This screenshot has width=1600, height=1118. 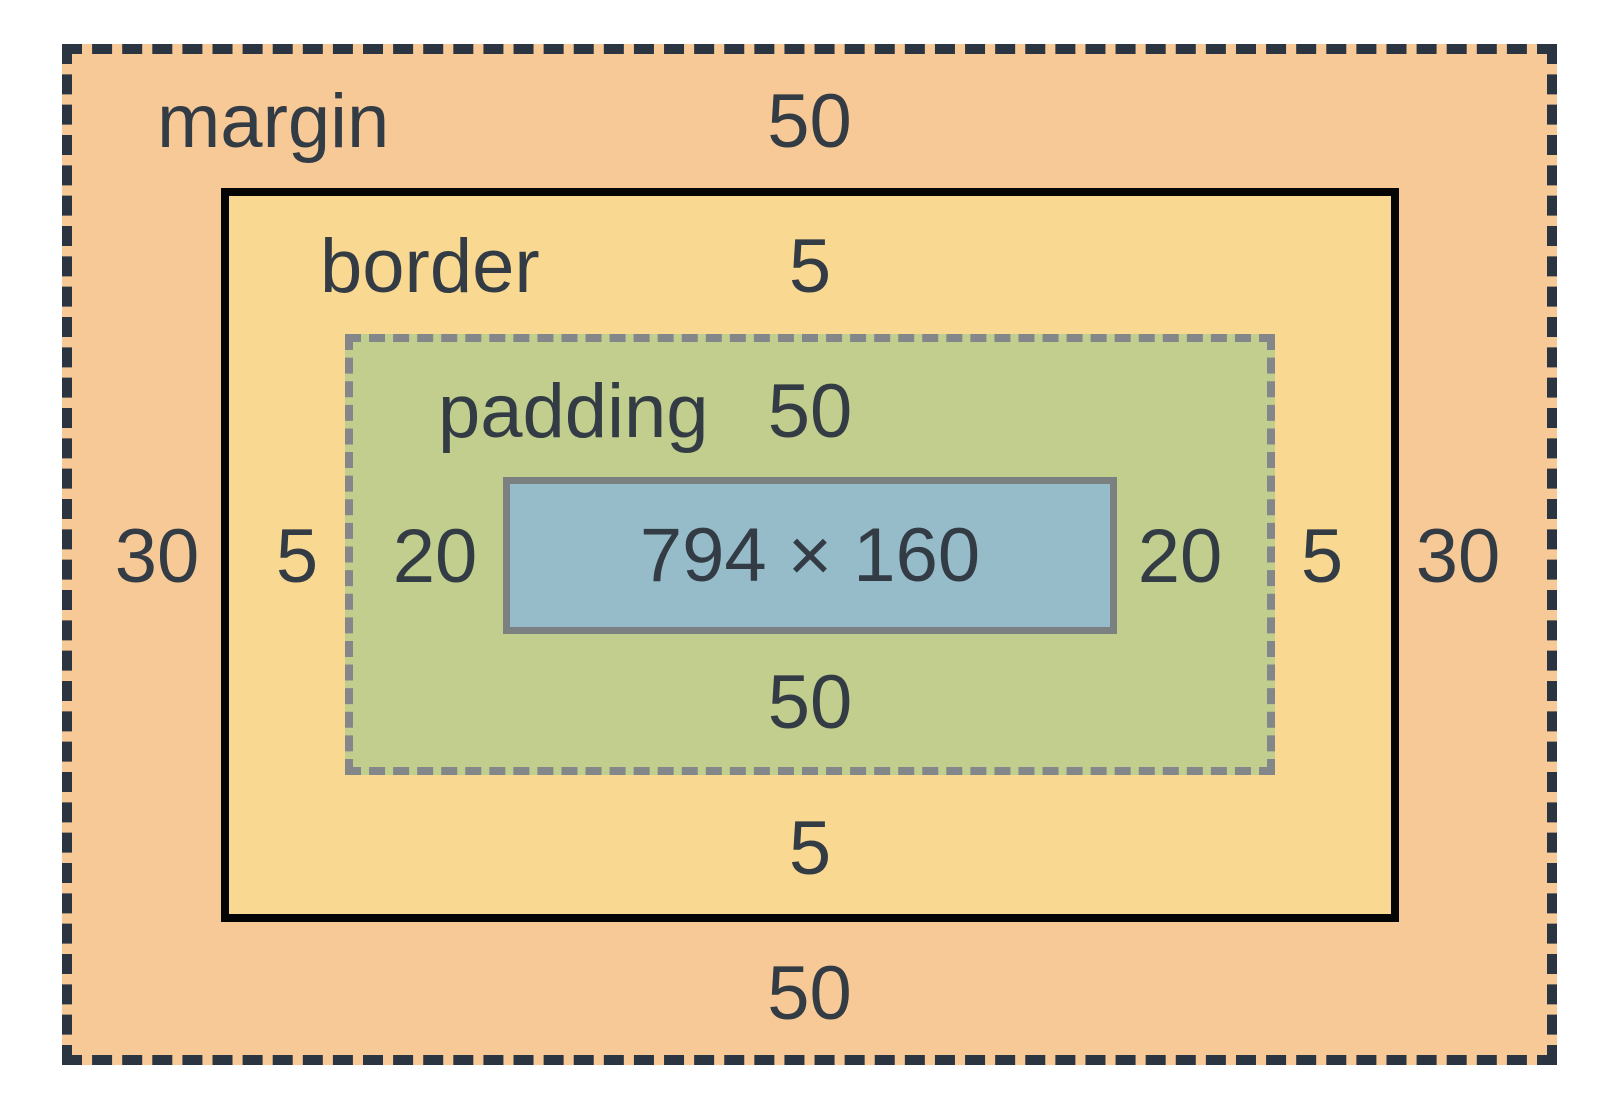 I want to click on content-box: 794 × 160, so click(x=810, y=555).